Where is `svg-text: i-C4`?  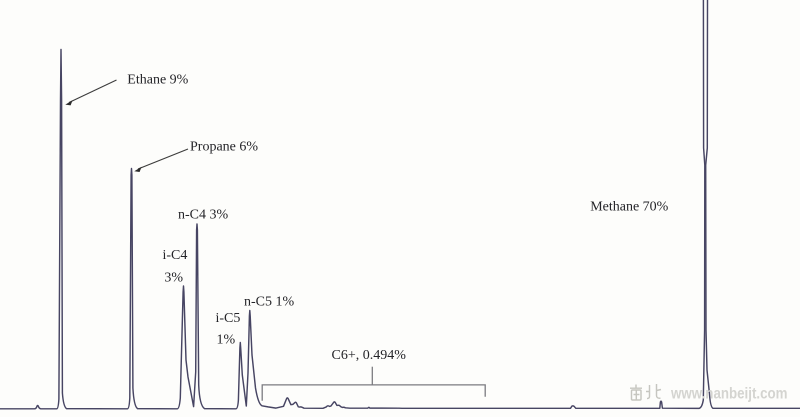 svg-text: i-C4 is located at coordinates (175, 255).